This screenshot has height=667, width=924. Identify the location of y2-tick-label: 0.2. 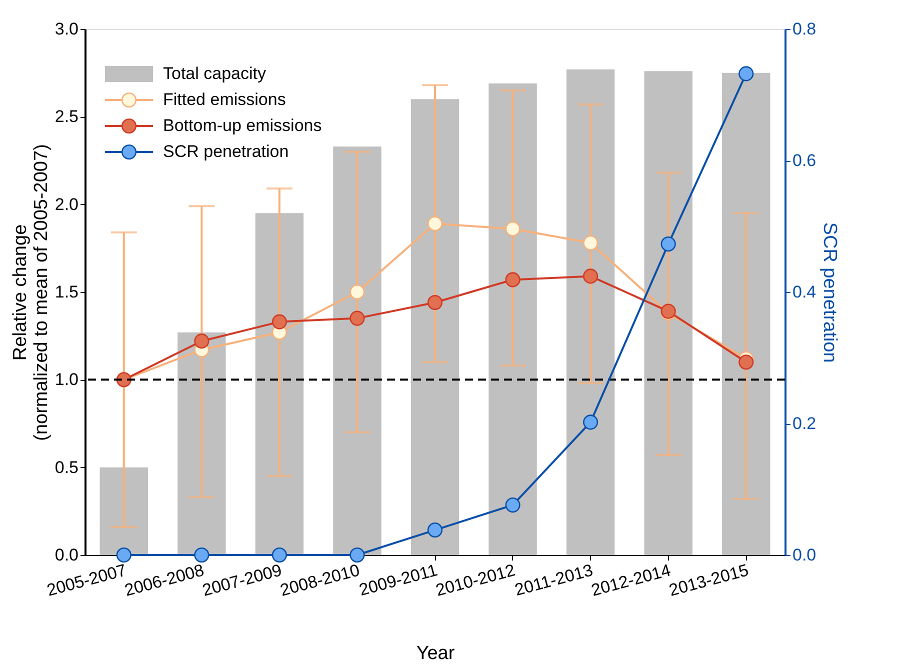
(804, 423).